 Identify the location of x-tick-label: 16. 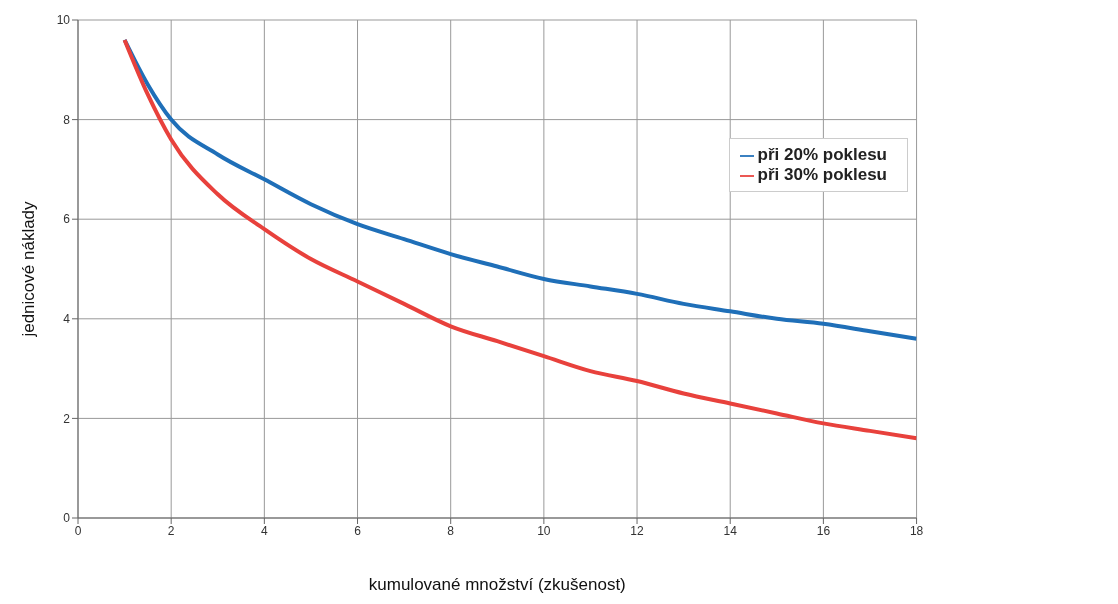
(823, 530).